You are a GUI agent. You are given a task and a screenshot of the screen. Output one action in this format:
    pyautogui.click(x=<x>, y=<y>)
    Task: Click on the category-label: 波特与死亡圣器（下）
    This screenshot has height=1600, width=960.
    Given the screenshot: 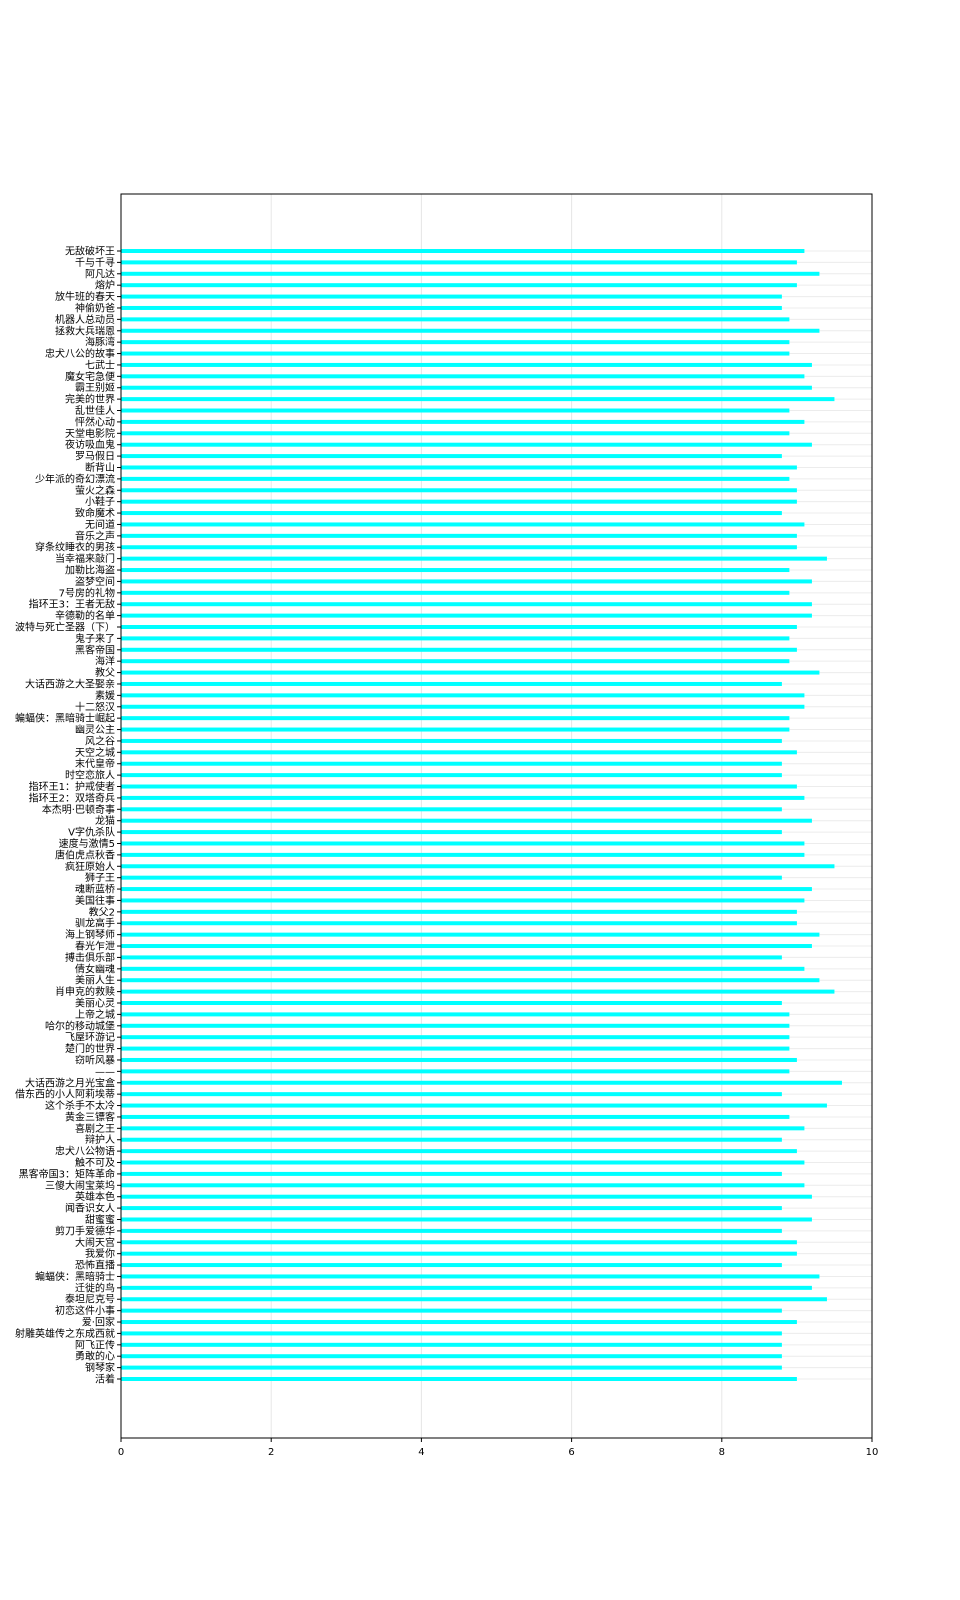 What is the action you would take?
    pyautogui.click(x=65, y=627)
    